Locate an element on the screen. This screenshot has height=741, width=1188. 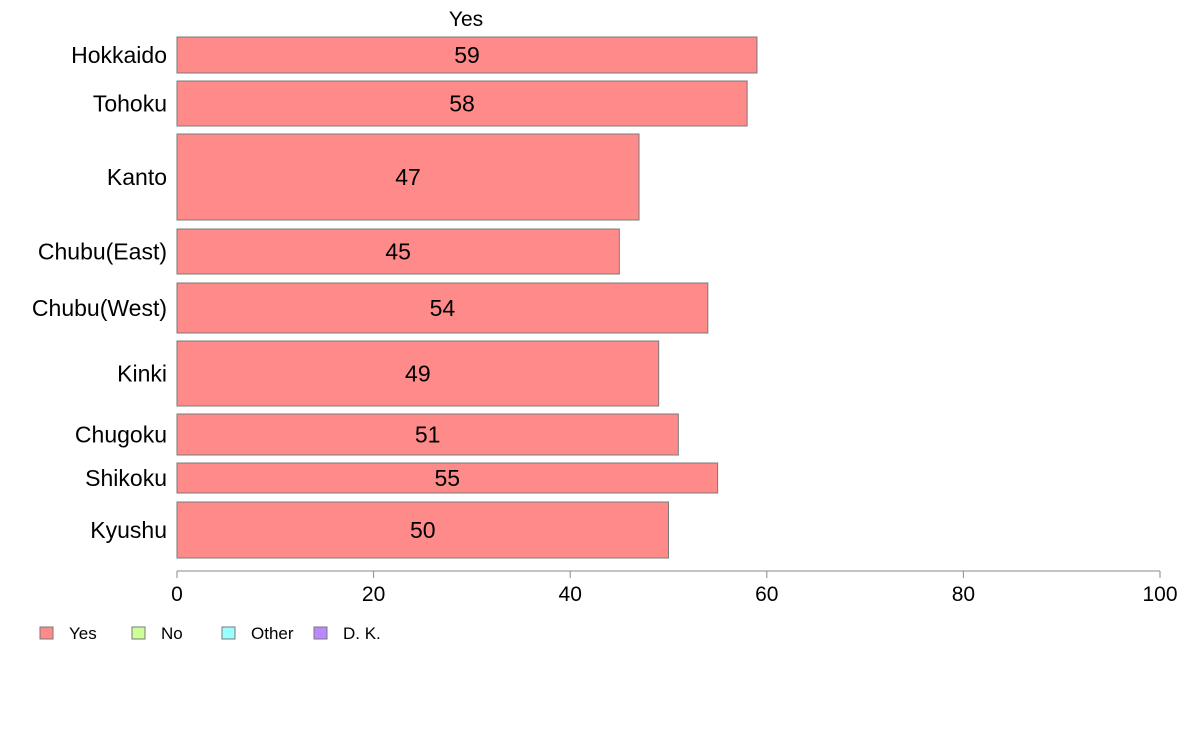
bar-value-label: 54 is located at coordinates (443, 308).